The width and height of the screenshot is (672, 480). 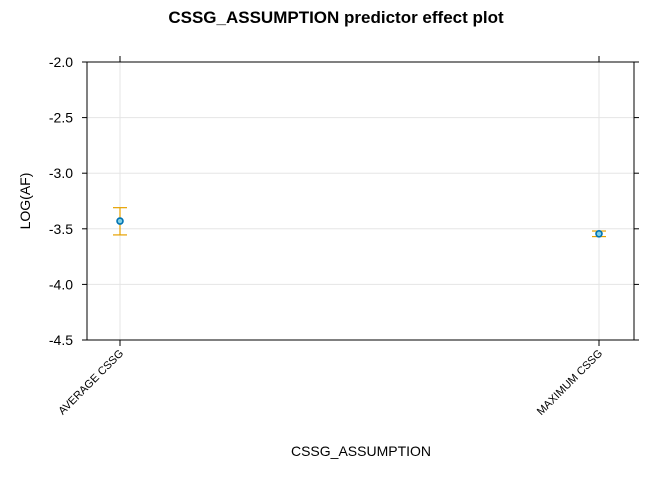 I want to click on x-tick-label: AVERAGE CSSG, so click(x=91, y=383).